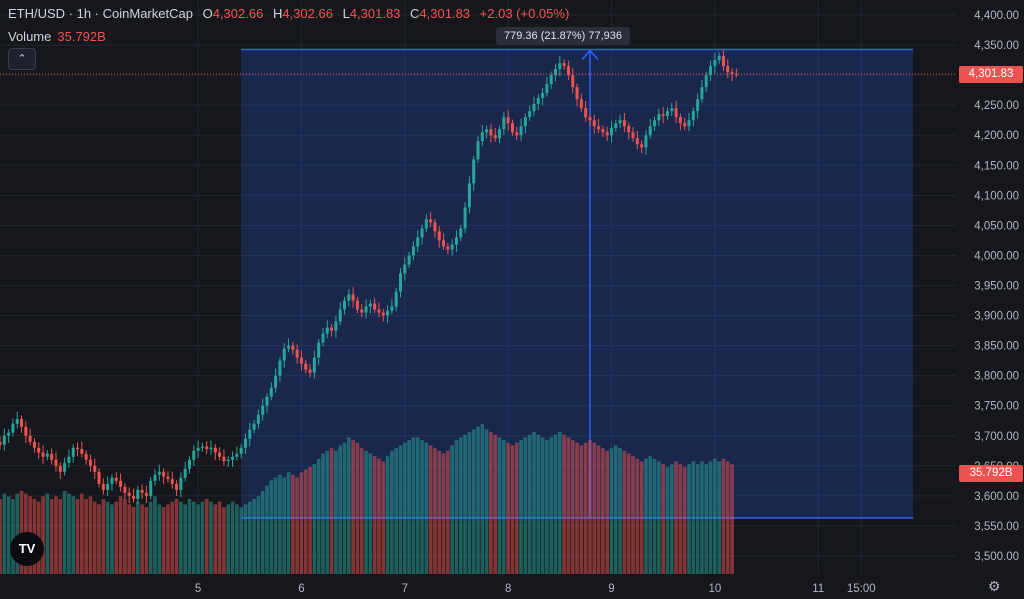 The width and height of the screenshot is (1024, 599). Describe the element at coordinates (996, 136) in the screenshot. I see `y-tick-label: 4,200.00` at that location.